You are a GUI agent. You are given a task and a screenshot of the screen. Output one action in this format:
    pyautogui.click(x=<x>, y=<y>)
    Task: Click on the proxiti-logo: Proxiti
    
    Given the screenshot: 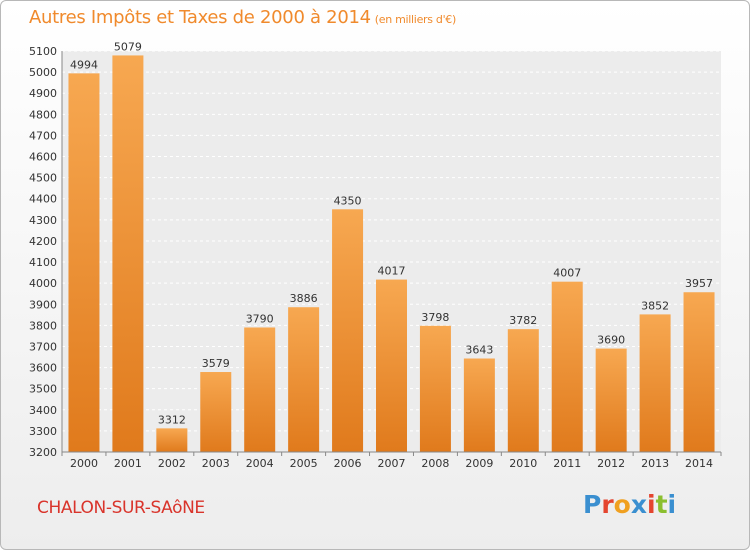 What is the action you would take?
    pyautogui.click(x=629, y=504)
    